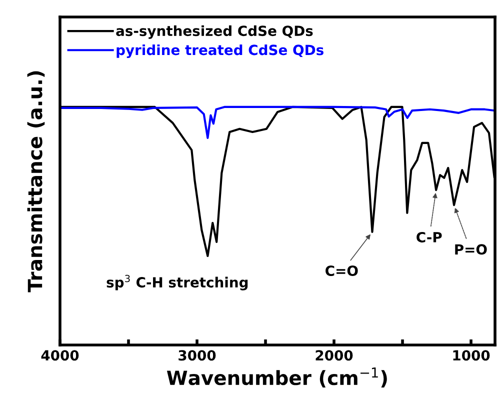 The height and width of the screenshot is (406, 497). Describe the element at coordinates (197, 355) in the screenshot. I see `x-tick-label: 3000` at that location.